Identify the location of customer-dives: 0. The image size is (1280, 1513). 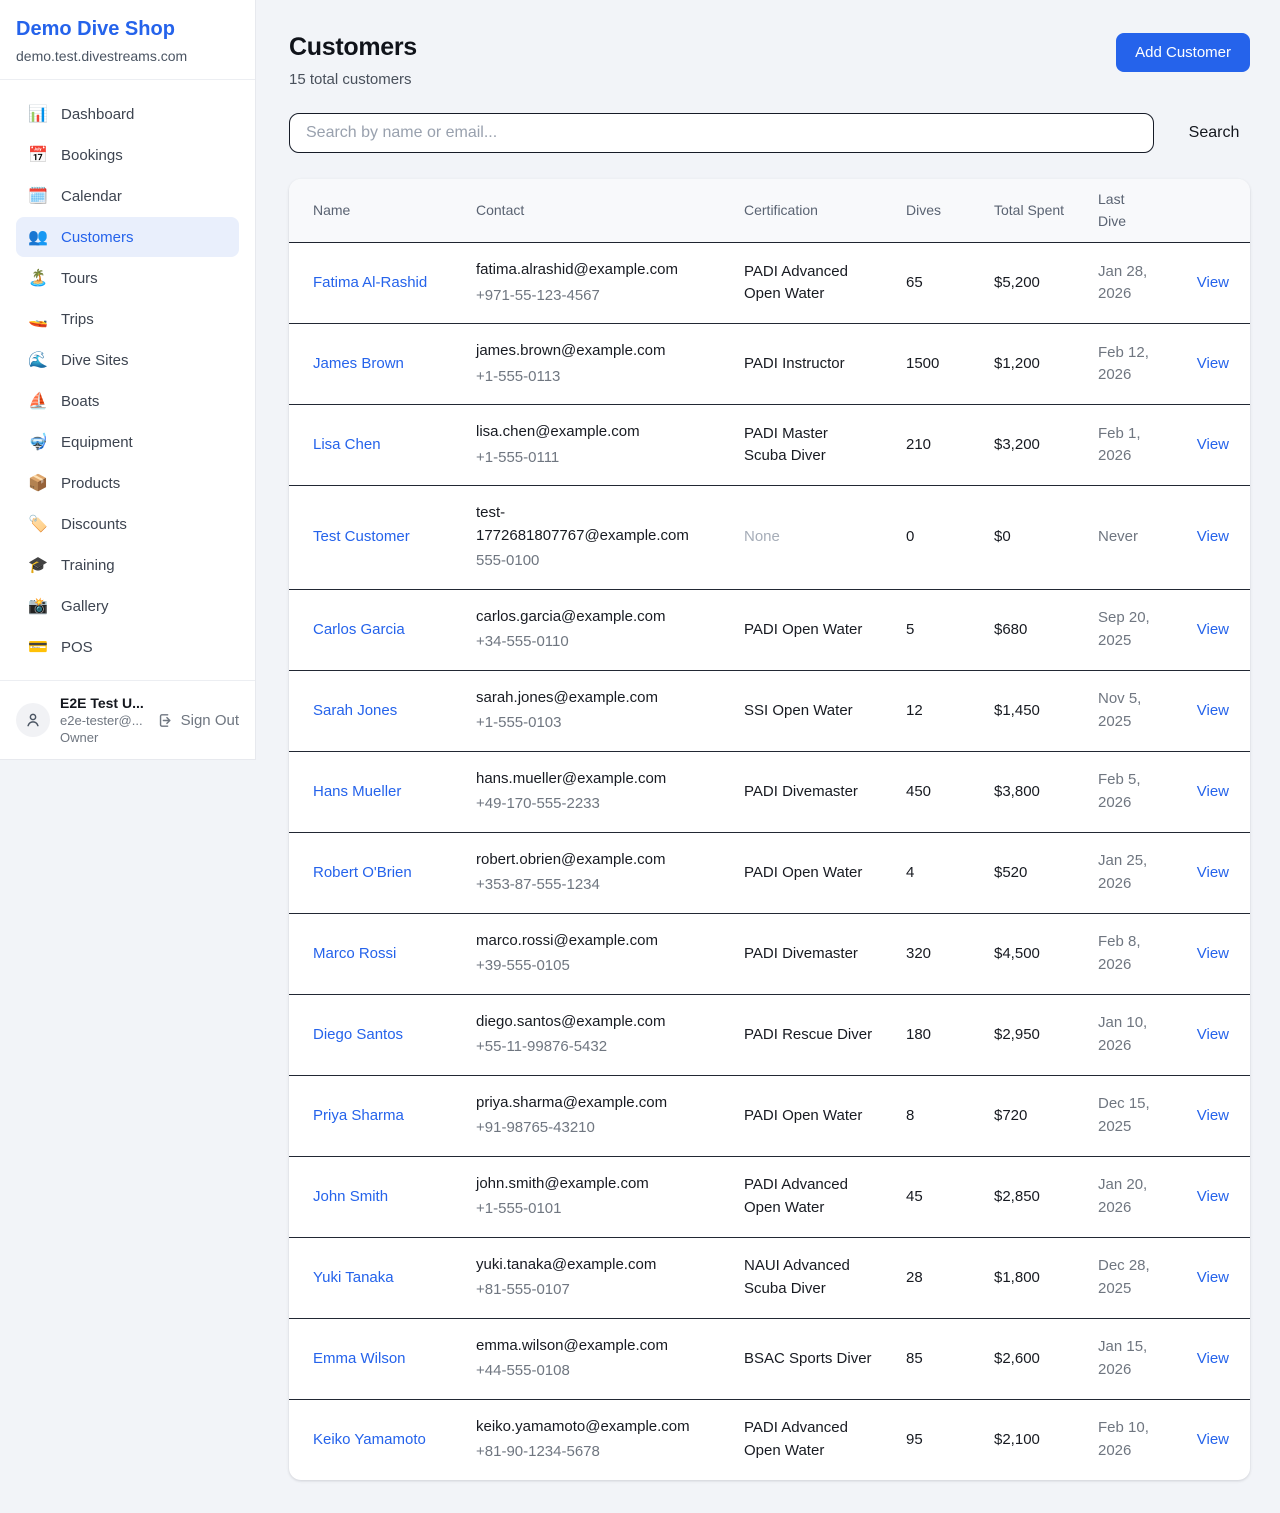
(934, 537).